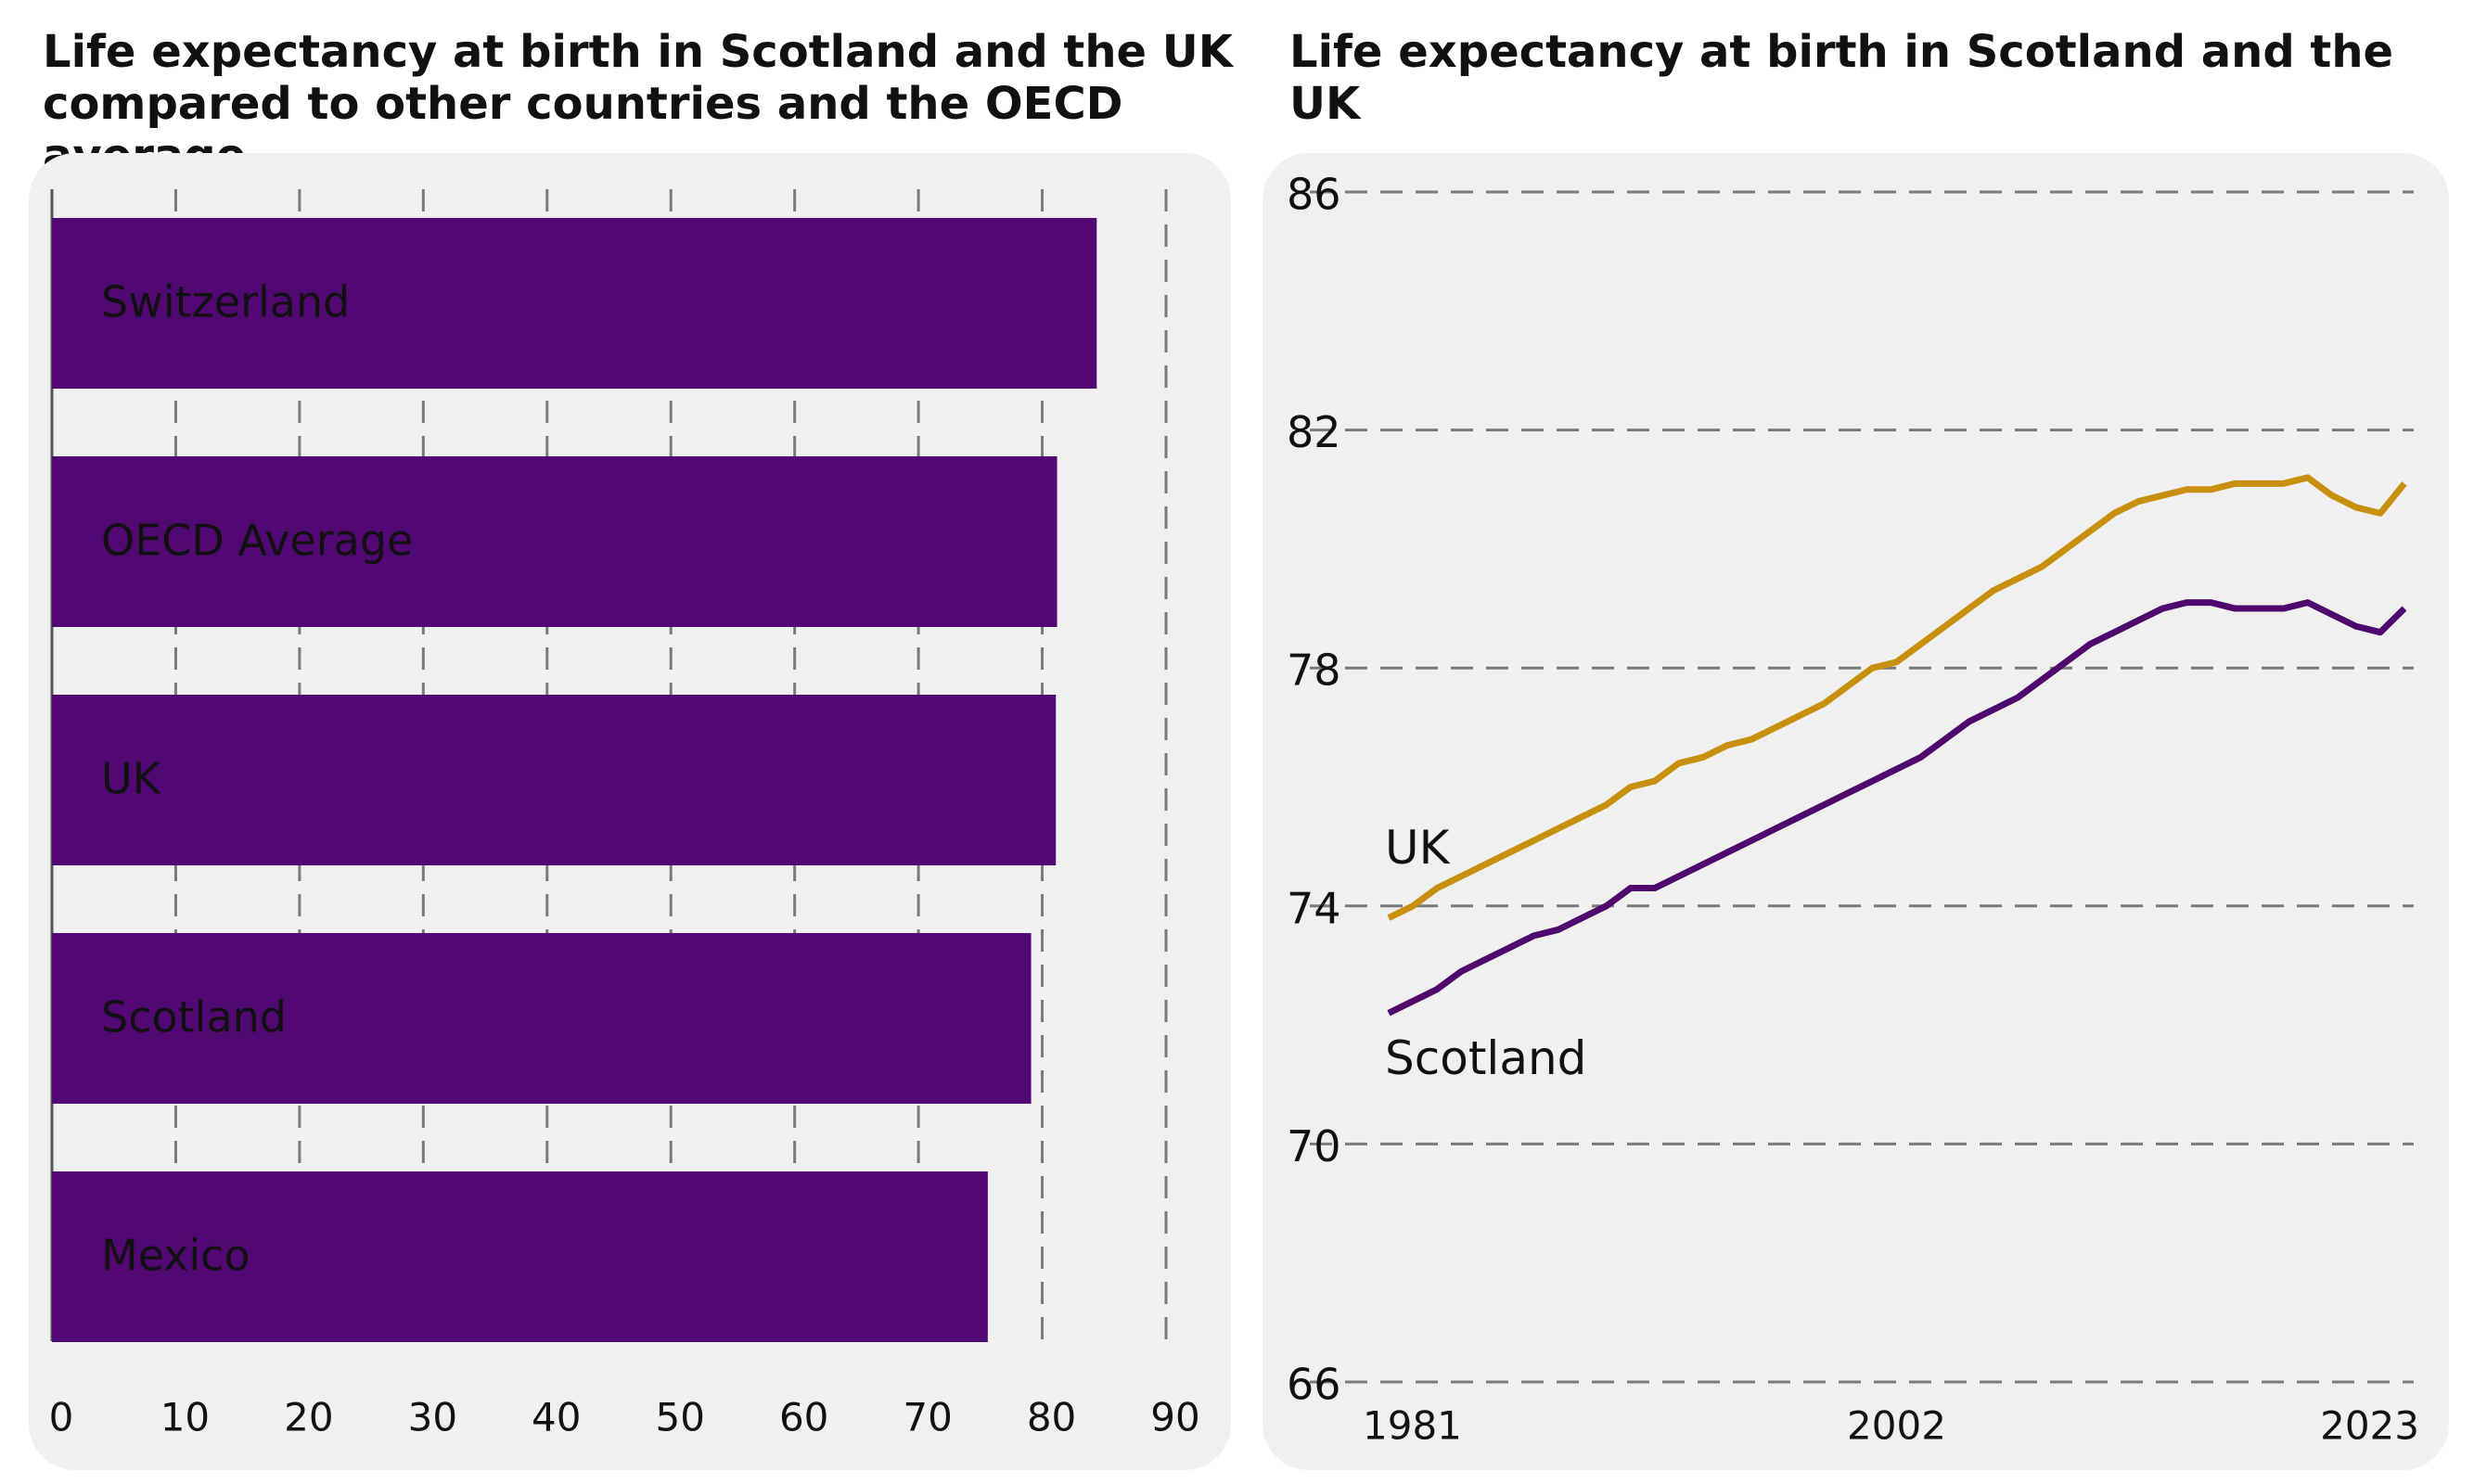 Image resolution: width=2474 pixels, height=1484 pixels. I want to click on x-tick-label: 30, so click(432, 1417).